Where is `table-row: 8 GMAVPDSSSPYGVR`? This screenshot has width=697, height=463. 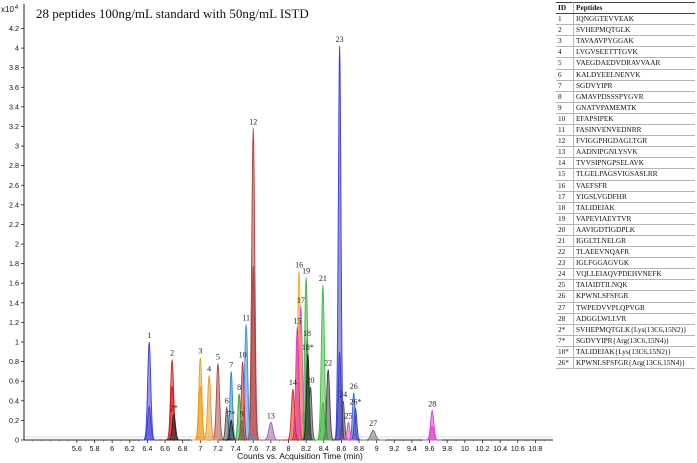 table-row: 8 GMAVPDSSSPYGVR is located at coordinates (625, 97).